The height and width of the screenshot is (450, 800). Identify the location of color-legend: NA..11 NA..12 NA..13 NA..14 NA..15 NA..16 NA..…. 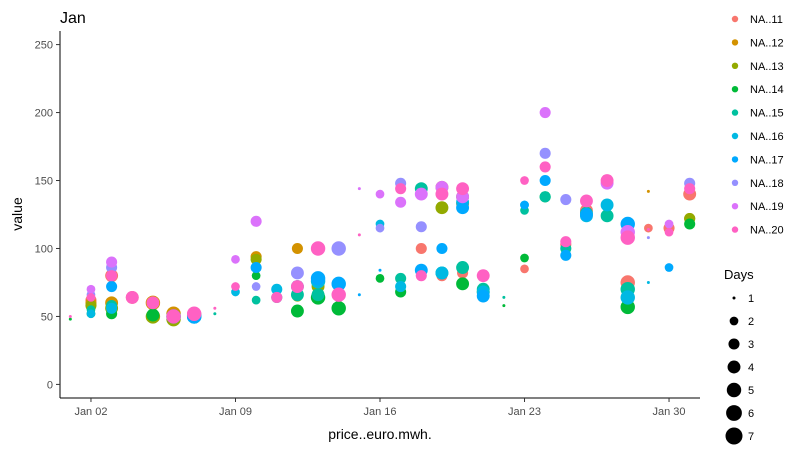
(757, 125).